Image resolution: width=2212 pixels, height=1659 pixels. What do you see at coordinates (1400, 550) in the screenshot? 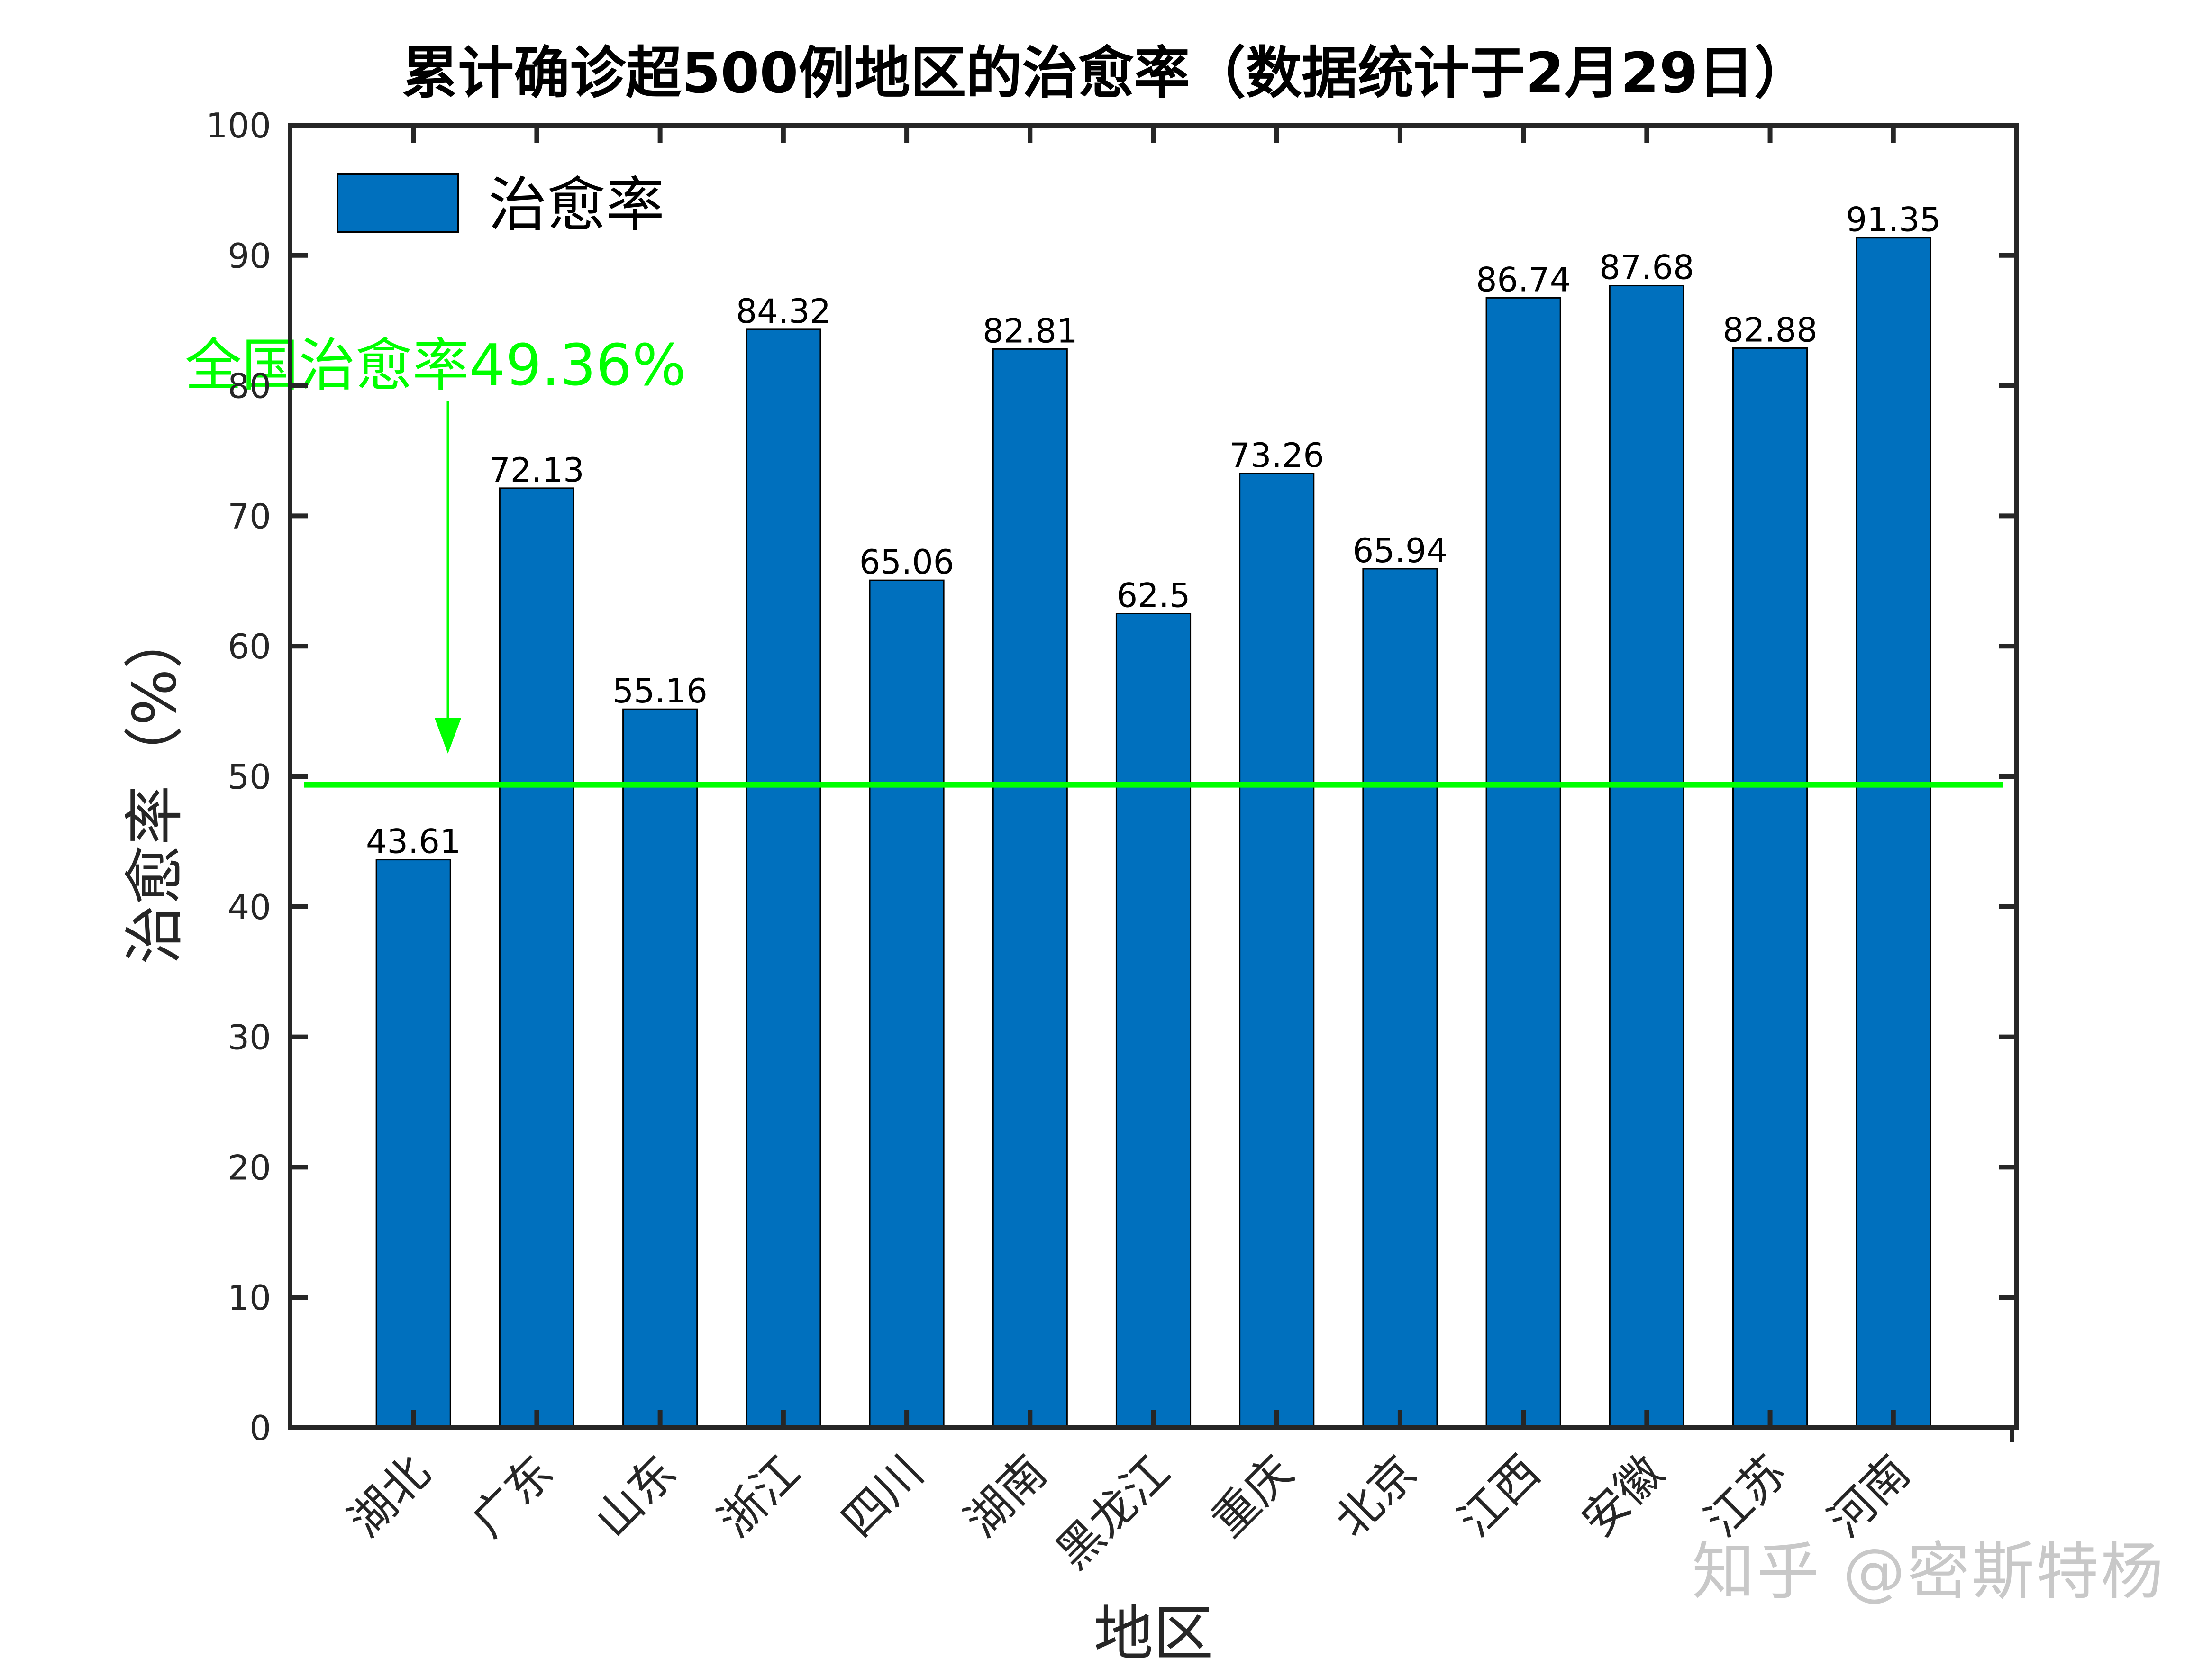
I see `bar-value-label-8: 65.94` at bounding box center [1400, 550].